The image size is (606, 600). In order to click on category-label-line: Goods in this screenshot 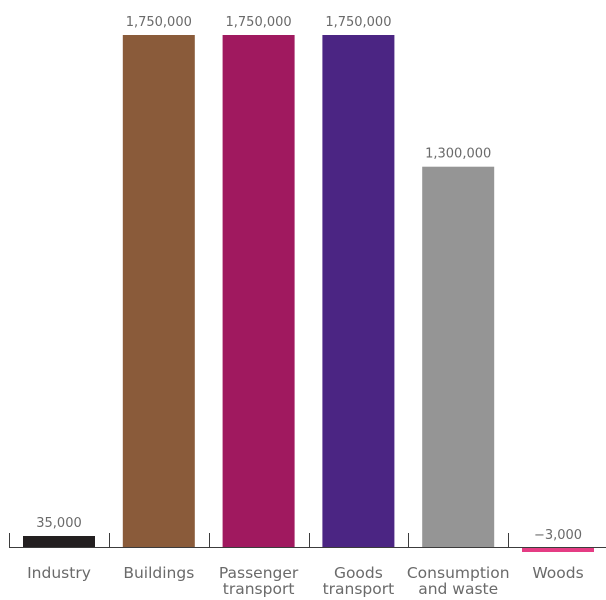, I will do `click(358, 573)`.